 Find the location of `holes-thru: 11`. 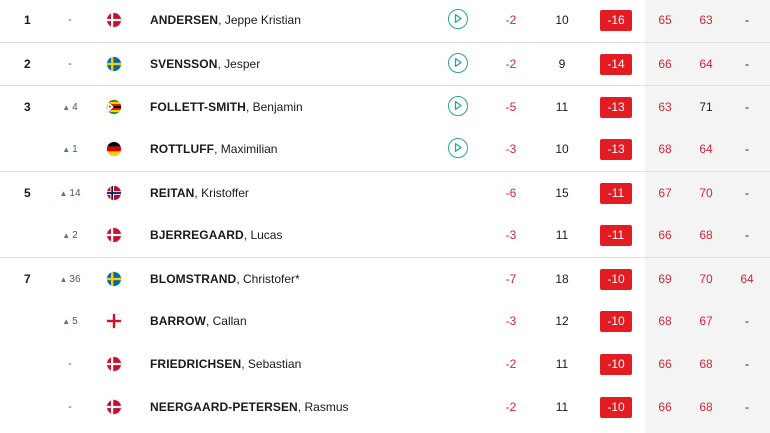

holes-thru: 11 is located at coordinates (562, 364).